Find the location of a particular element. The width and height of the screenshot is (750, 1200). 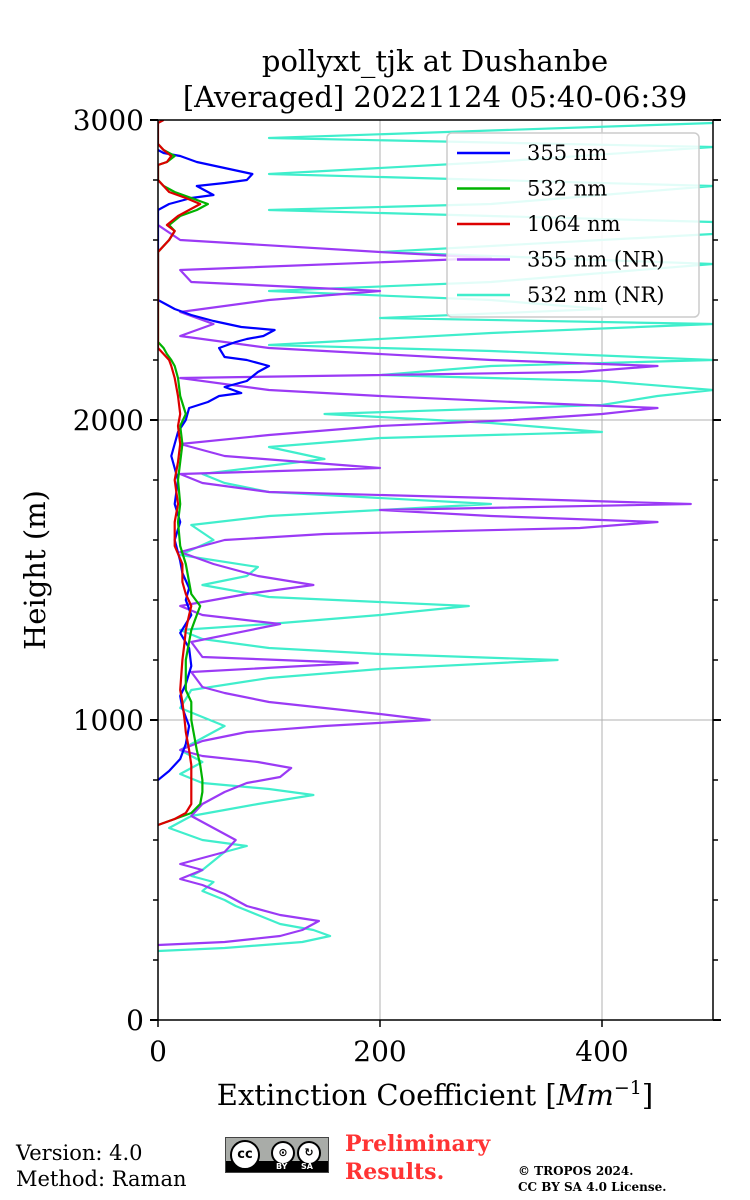

x-axis-label: Extinction Coefficient [Mm−1] is located at coordinates (435, 1094).